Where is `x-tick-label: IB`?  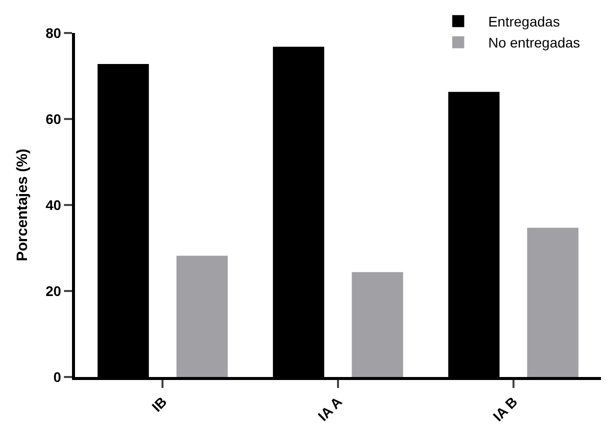
x-tick-label: IB is located at coordinates (159, 404).